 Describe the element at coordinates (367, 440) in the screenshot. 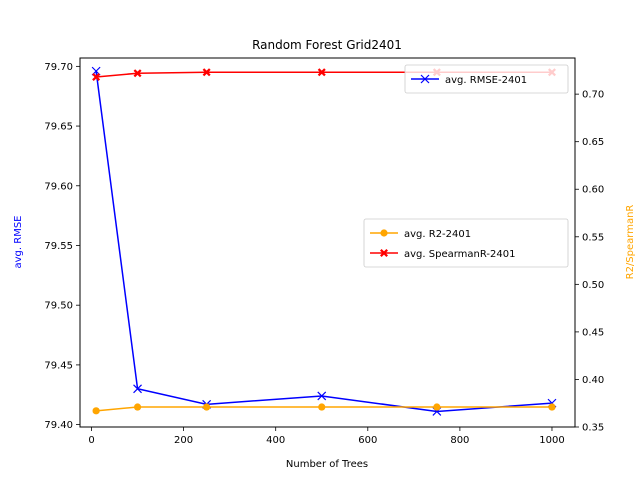

I see `x-tick-label: 600` at that location.